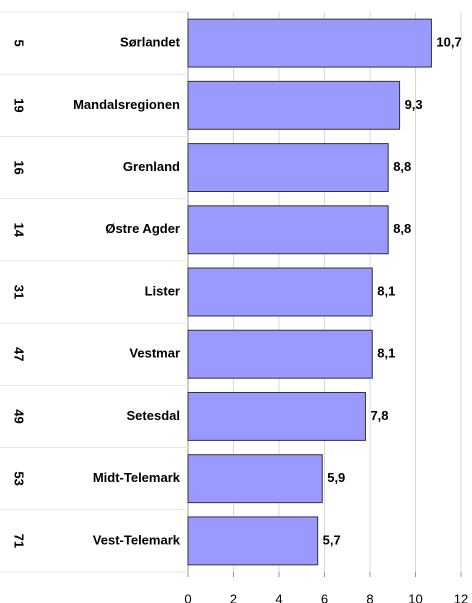 This screenshot has height=603, width=472. Describe the element at coordinates (153, 415) in the screenshot. I see `category-label: Setesdal` at that location.